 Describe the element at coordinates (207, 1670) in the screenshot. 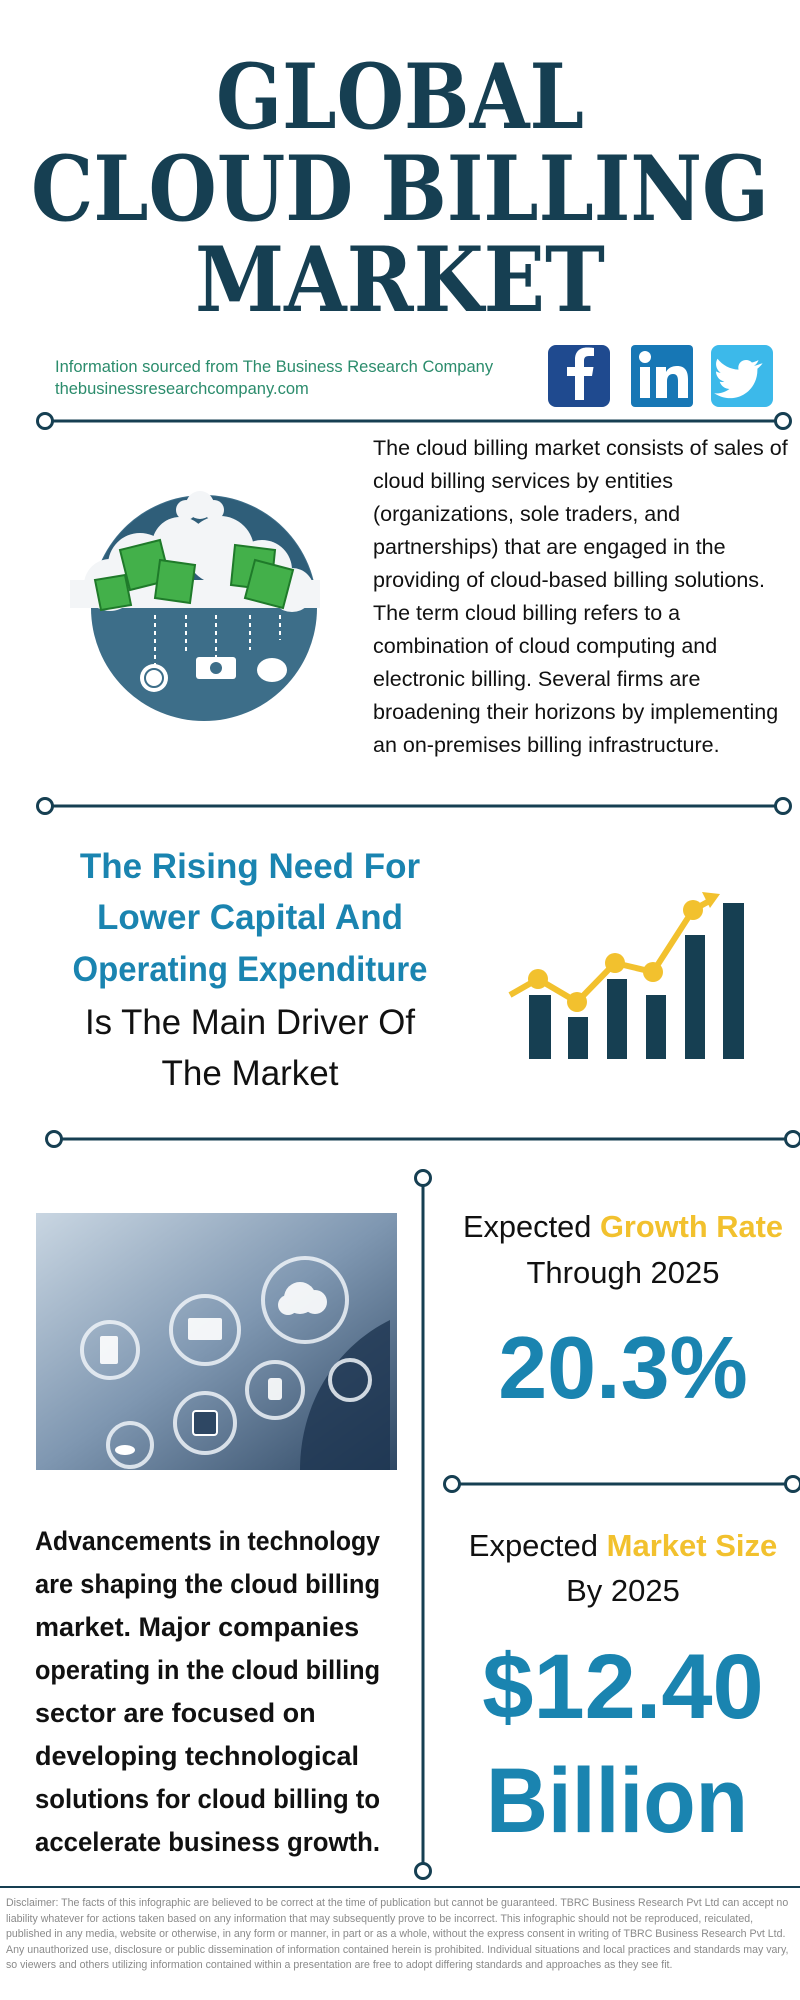

I see `trend-line: operating in the cloud billing` at that location.